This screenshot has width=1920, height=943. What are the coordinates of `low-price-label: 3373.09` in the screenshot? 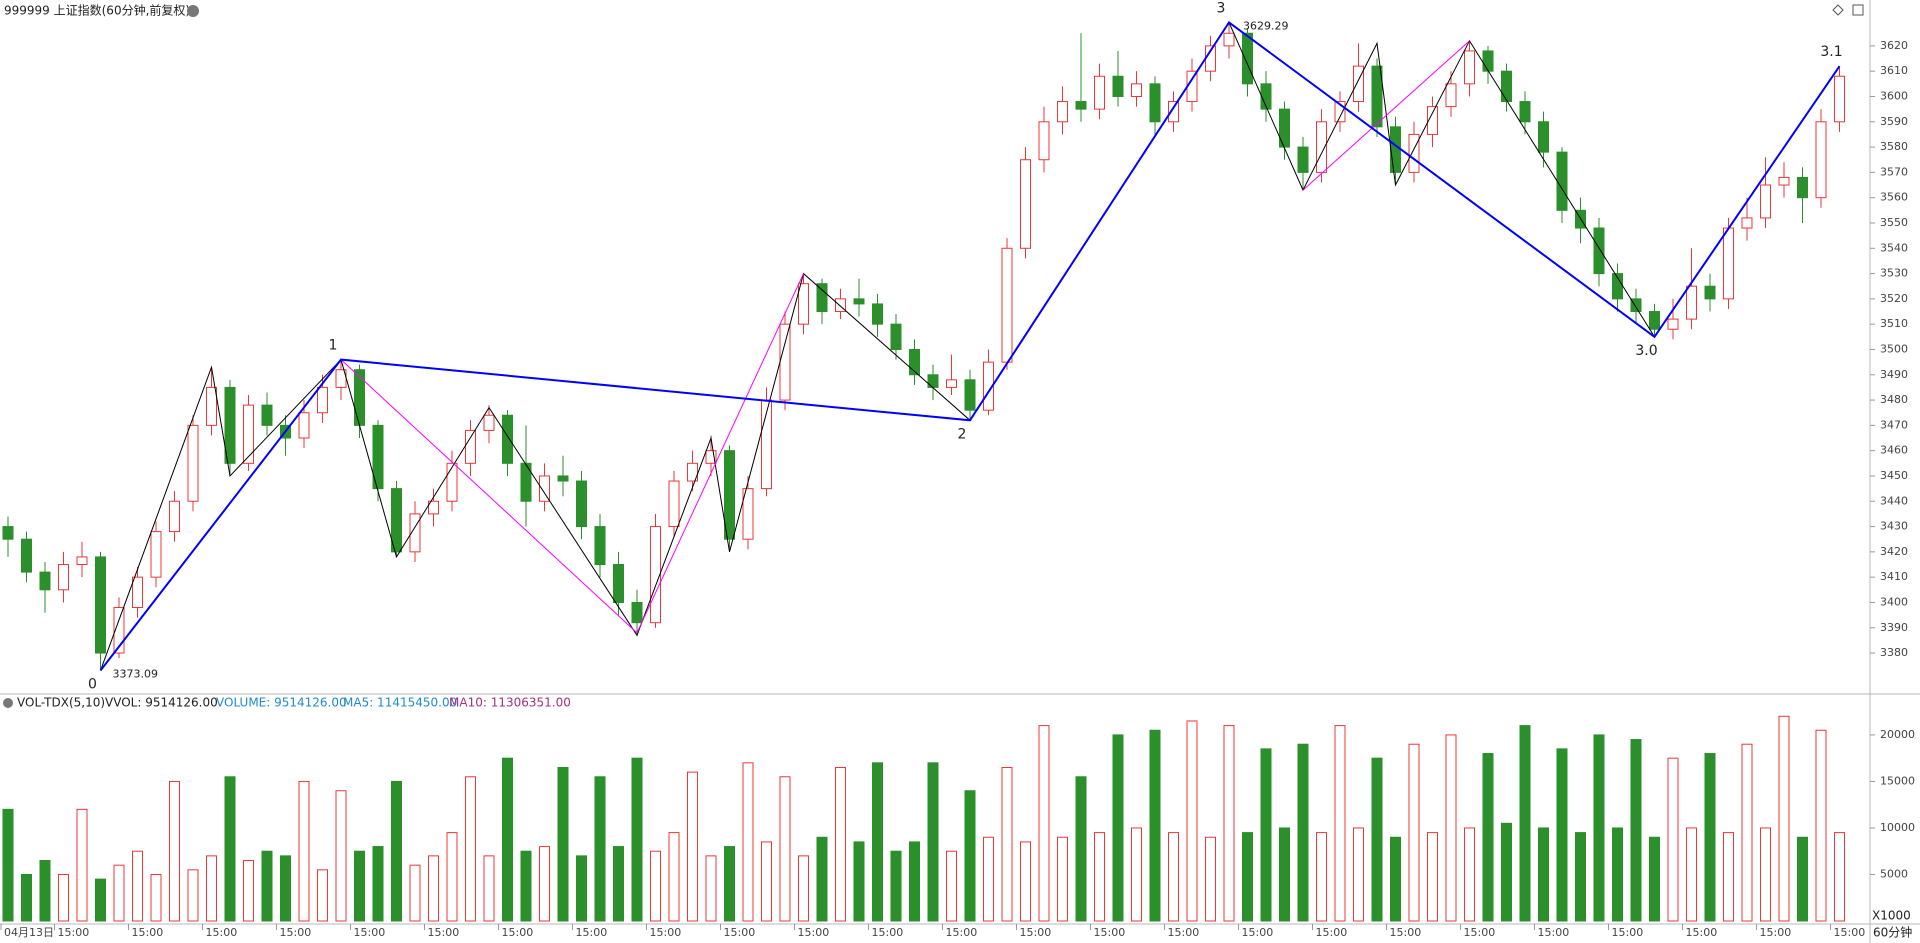 It's located at (136, 674).